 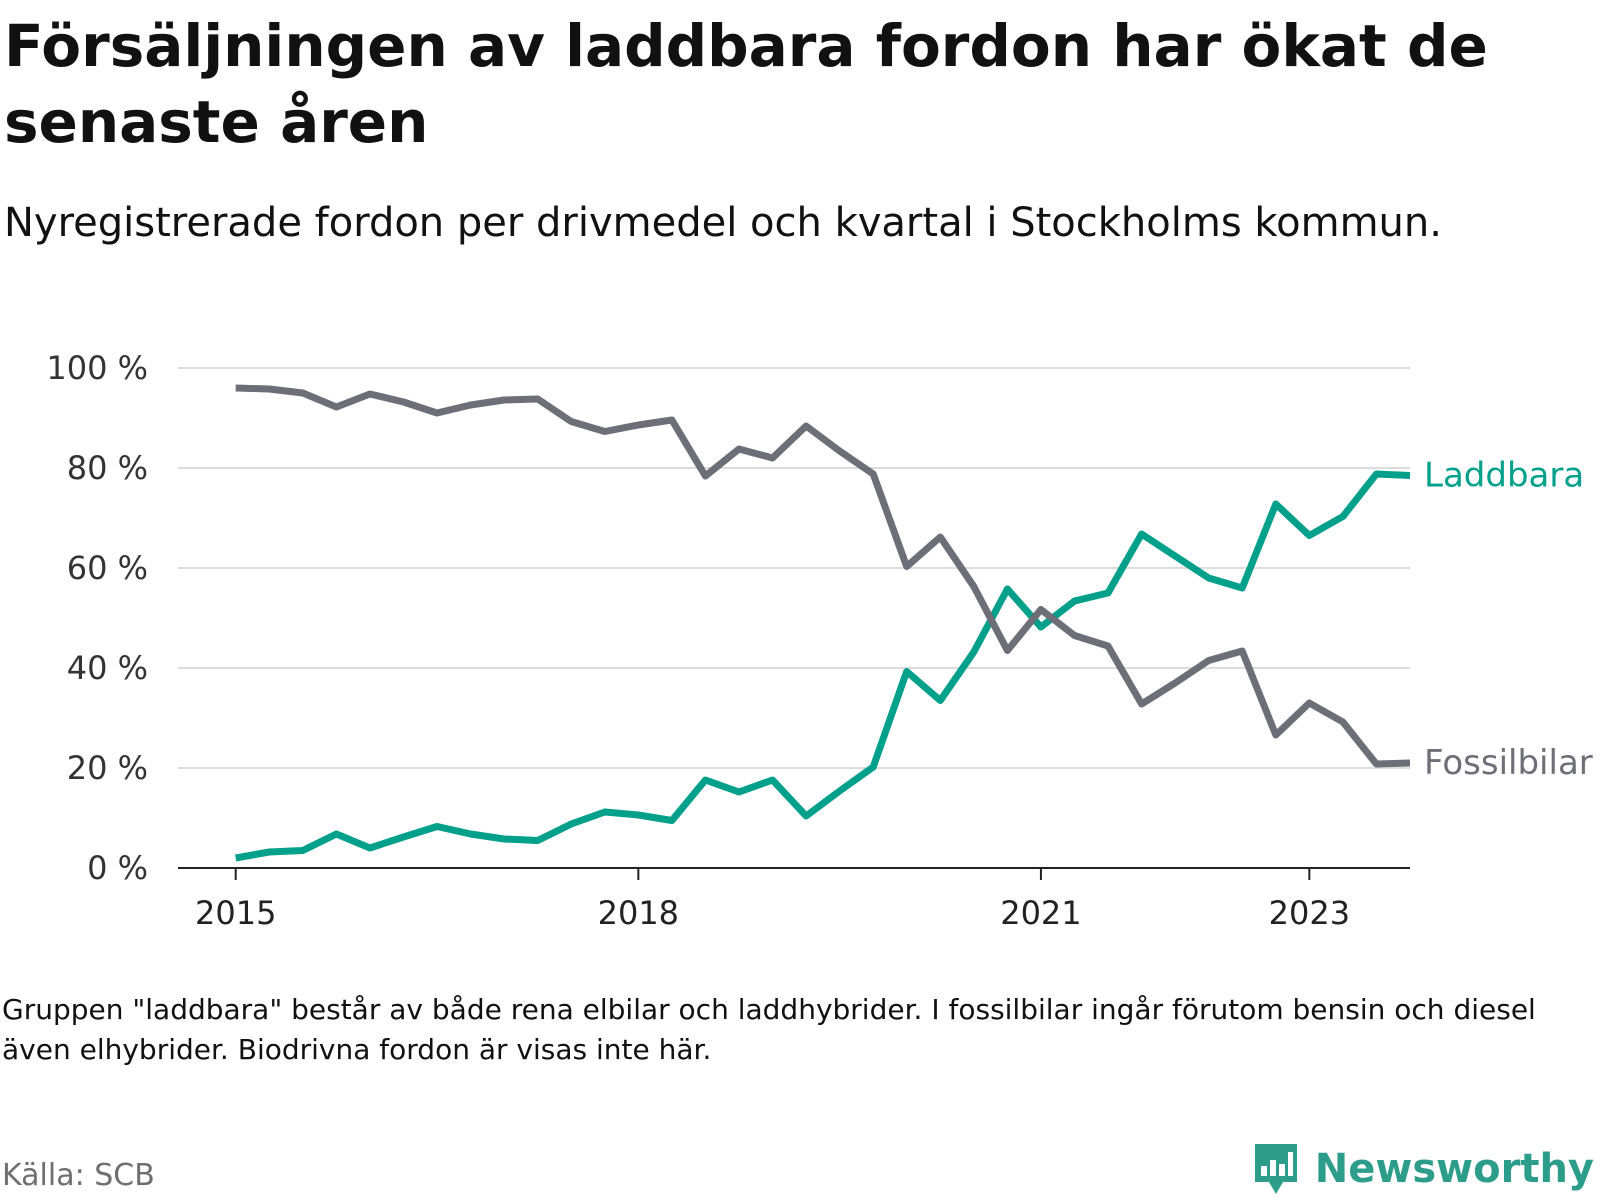 I want to click on y-tick-label: 60 %, so click(x=107, y=568).